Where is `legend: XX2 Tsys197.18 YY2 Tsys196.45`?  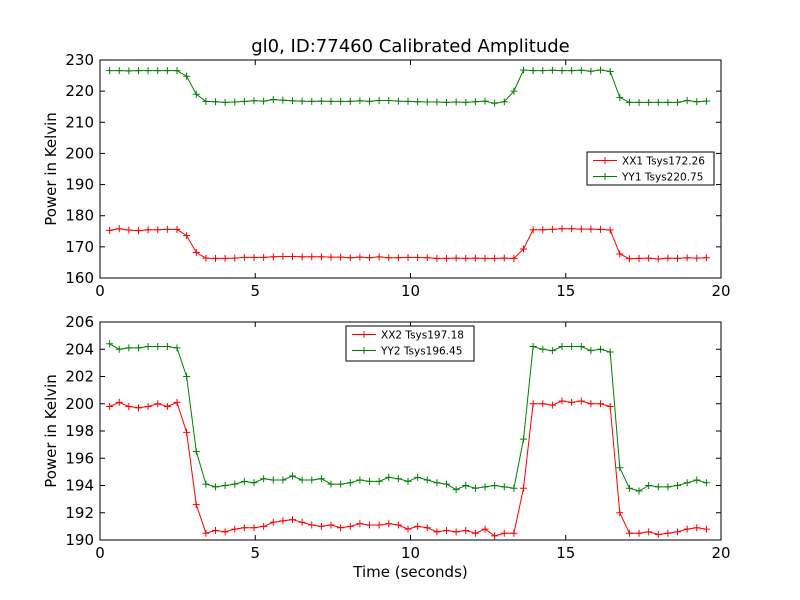
legend: XX2 Tsys197.18 YY2 Tsys196.45 is located at coordinates (410, 343).